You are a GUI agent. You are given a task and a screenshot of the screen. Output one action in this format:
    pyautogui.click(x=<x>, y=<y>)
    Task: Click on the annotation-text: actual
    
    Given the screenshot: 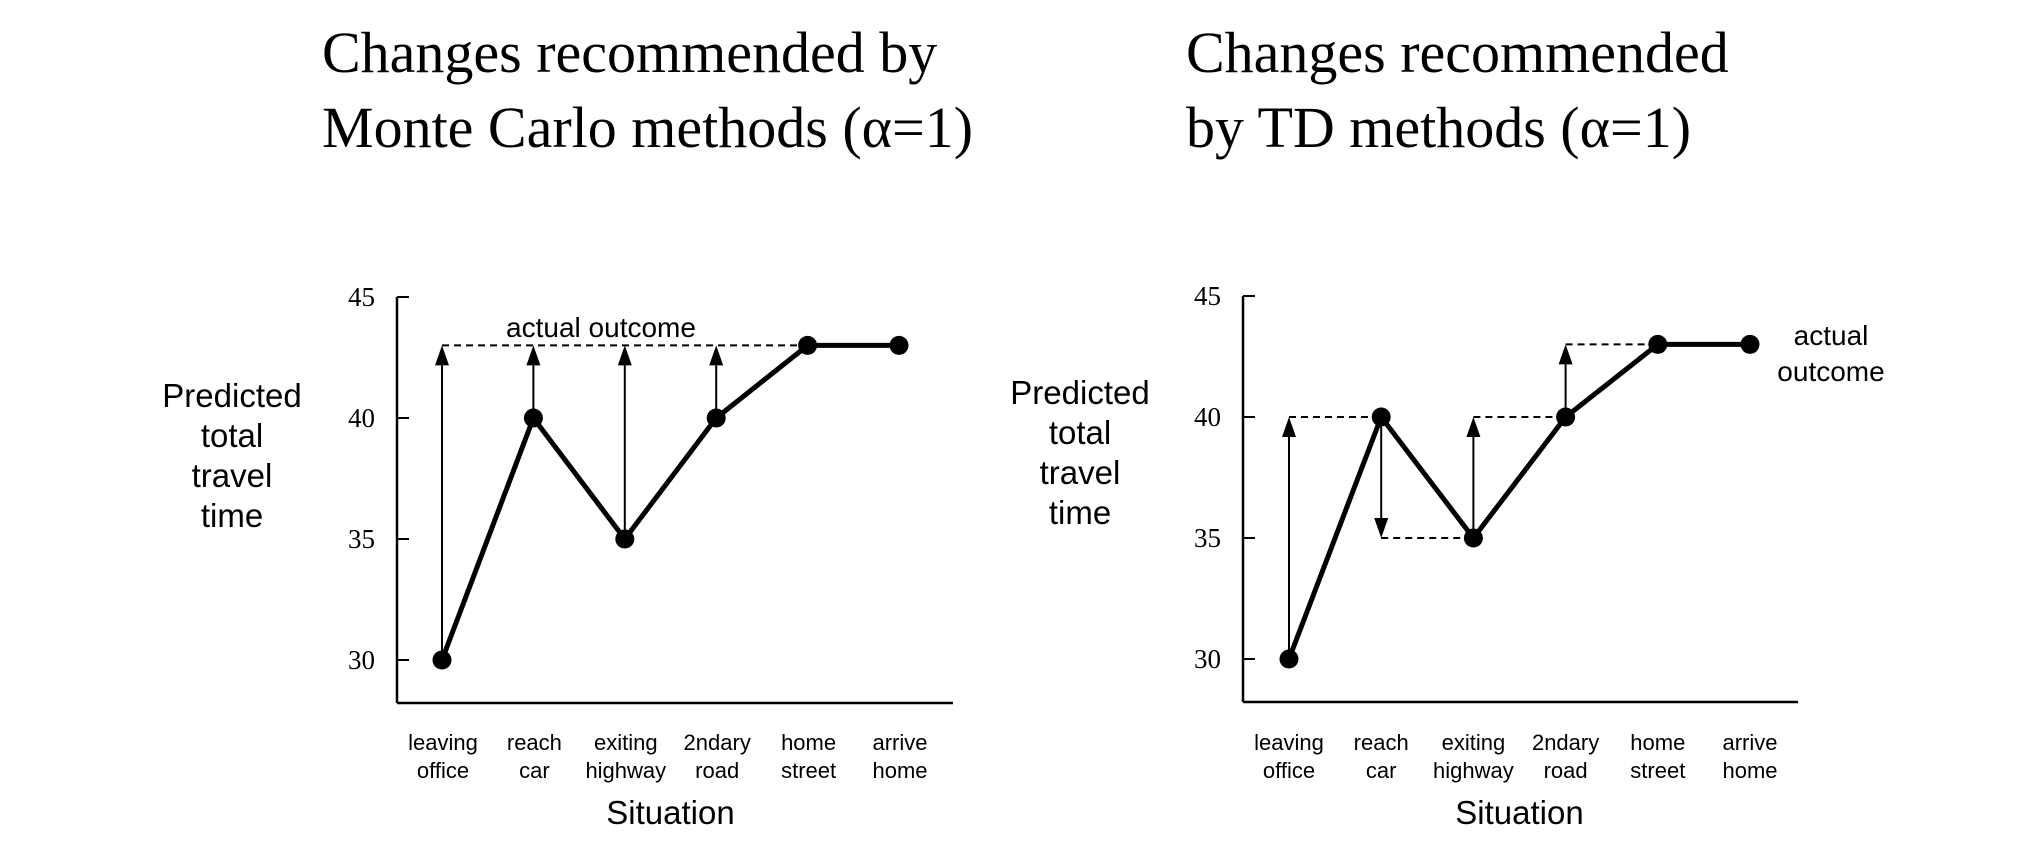 What is the action you would take?
    pyautogui.click(x=1831, y=335)
    